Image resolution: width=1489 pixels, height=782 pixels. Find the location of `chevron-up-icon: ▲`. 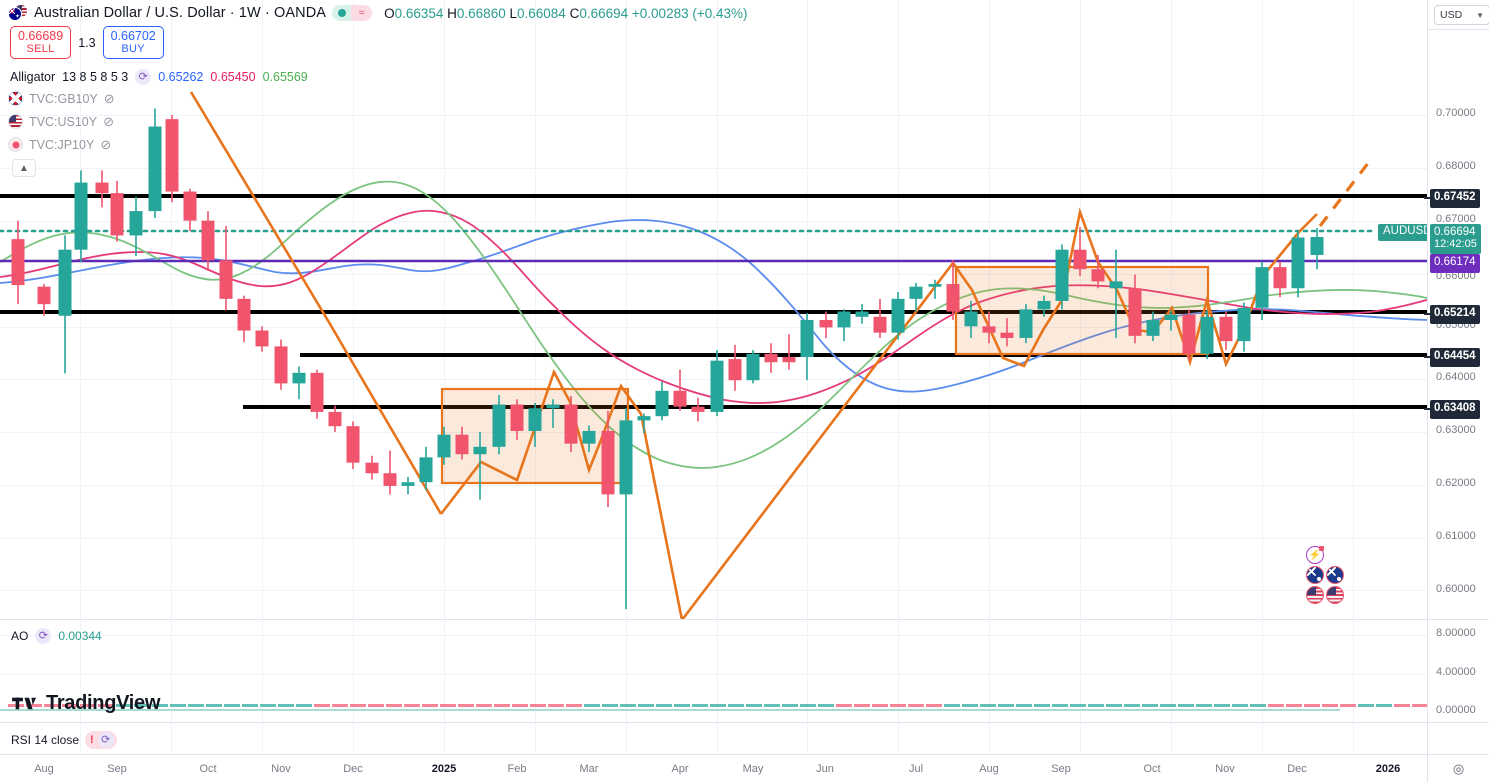

chevron-up-icon: ▲ is located at coordinates (24, 168).